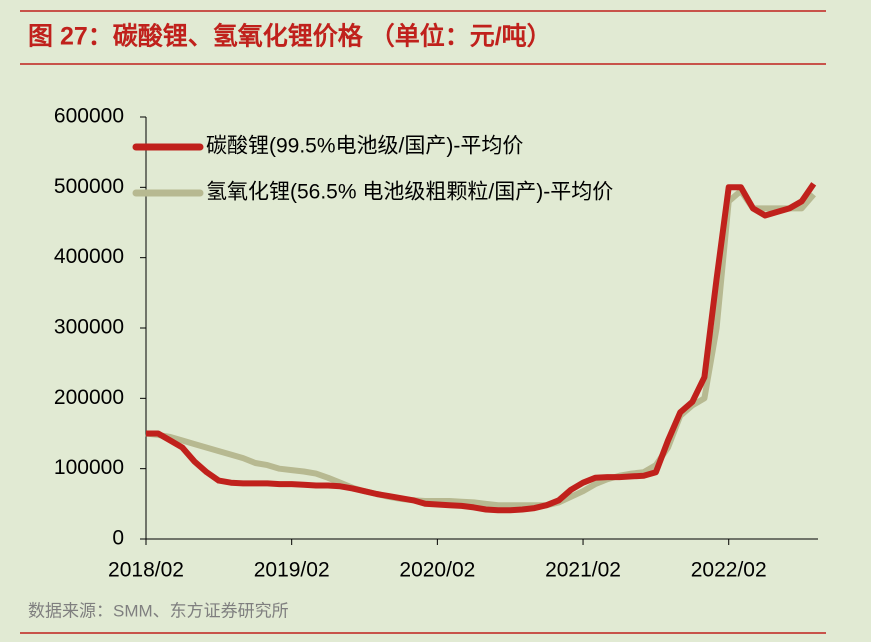 This screenshot has width=871, height=642. Describe the element at coordinates (437, 570) in the screenshot. I see `x-tick-label: 2020/02` at that location.